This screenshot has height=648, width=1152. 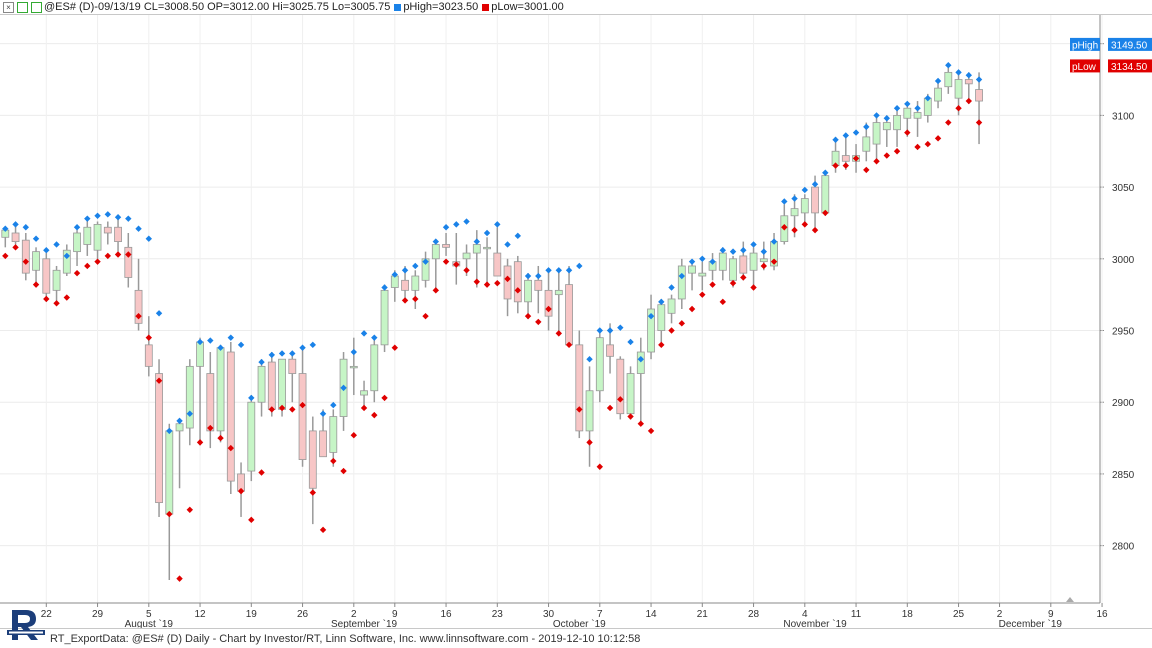 What do you see at coordinates (959, 614) in the screenshot?
I see `x-tick-label: 25` at bounding box center [959, 614].